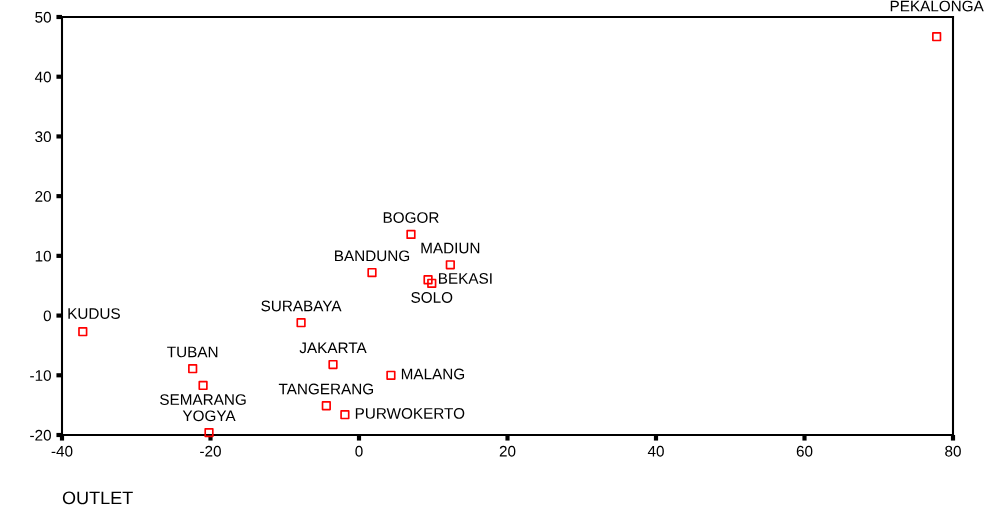 This screenshot has width=1005, height=529. I want to click on y-tick-label: 30, so click(43, 137).